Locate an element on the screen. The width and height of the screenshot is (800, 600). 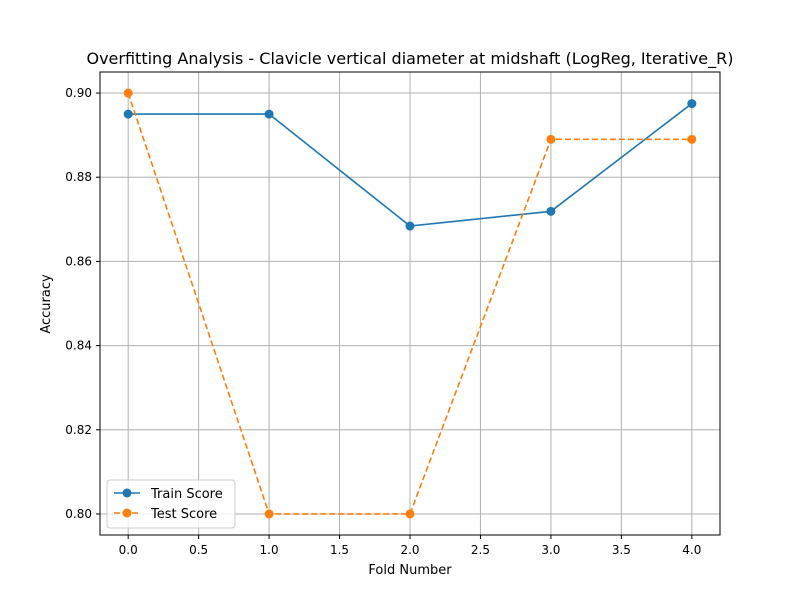
test-score-legend-marker is located at coordinates (127, 513).